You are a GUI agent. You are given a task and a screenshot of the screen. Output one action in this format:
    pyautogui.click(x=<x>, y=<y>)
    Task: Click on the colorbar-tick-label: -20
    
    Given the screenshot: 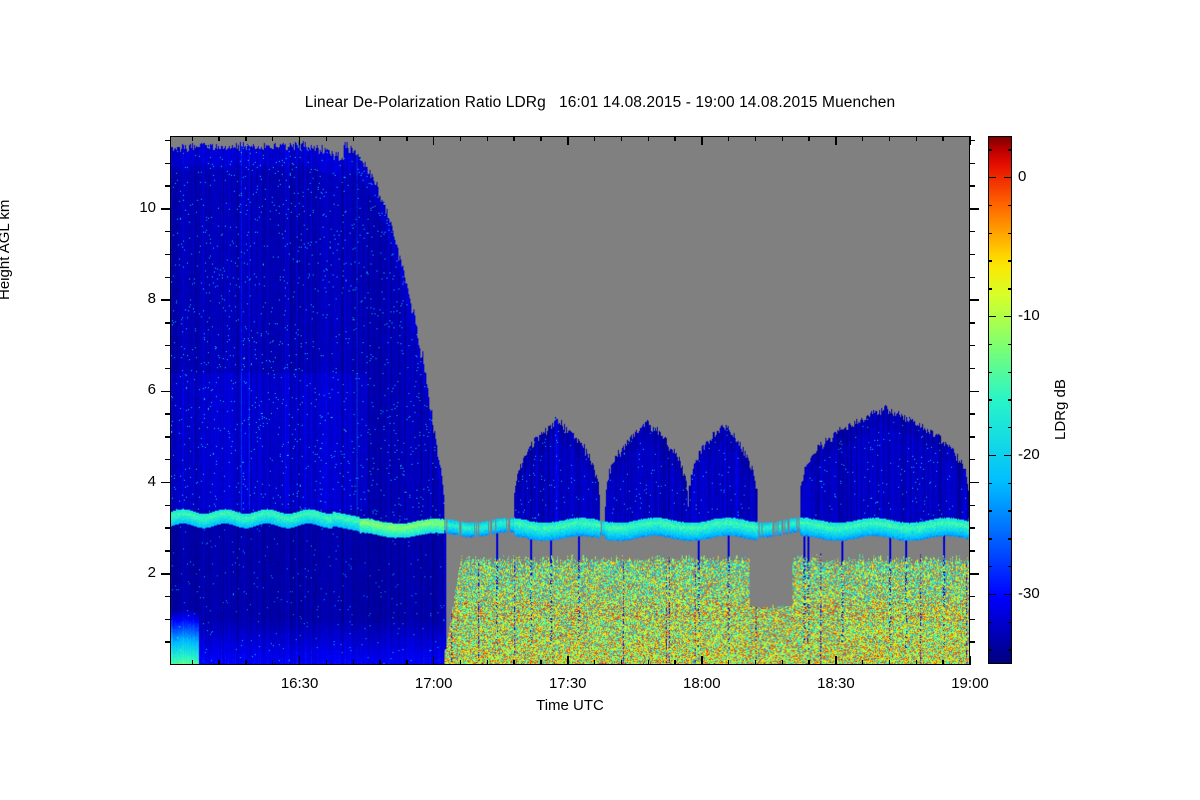 What is the action you would take?
    pyautogui.click(x=1029, y=454)
    